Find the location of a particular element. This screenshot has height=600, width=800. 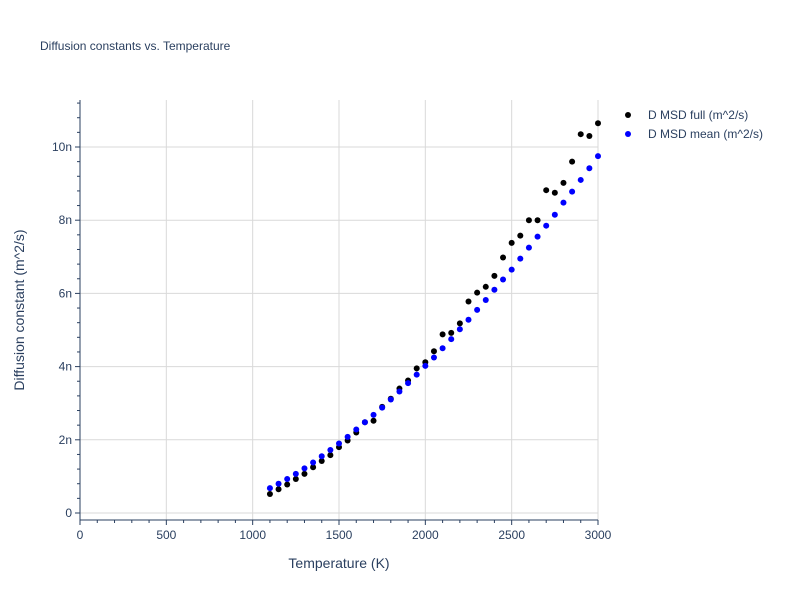

x-tick-label: 500 is located at coordinates (166, 535).